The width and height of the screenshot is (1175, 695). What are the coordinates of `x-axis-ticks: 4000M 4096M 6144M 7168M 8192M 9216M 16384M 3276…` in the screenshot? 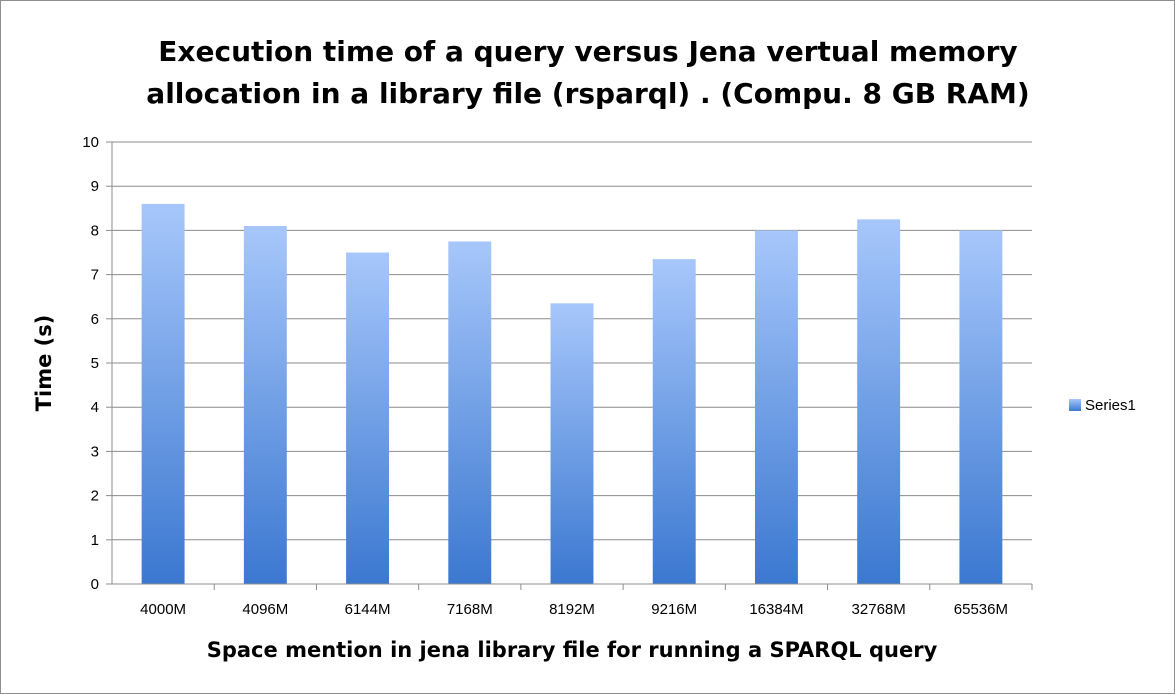 It's located at (586, 601).